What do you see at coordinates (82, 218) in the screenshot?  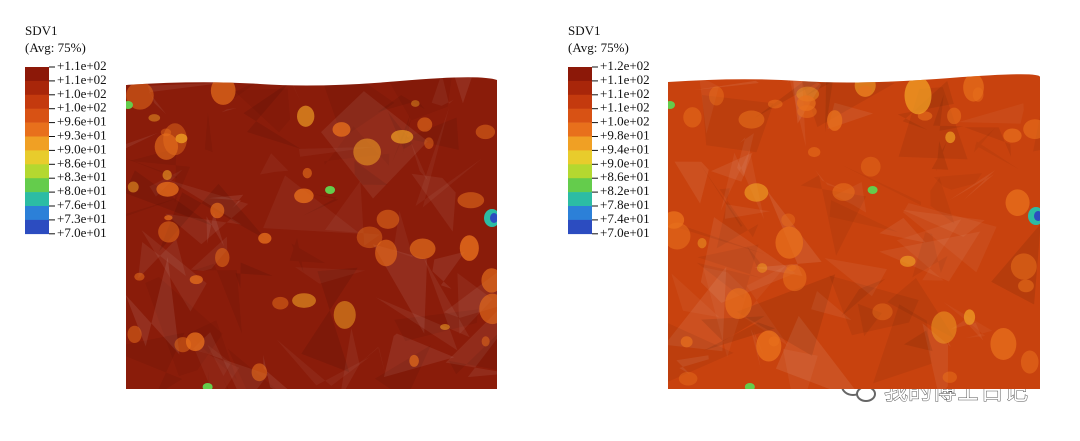 I see `legend-label: +7.3e+01` at bounding box center [82, 218].